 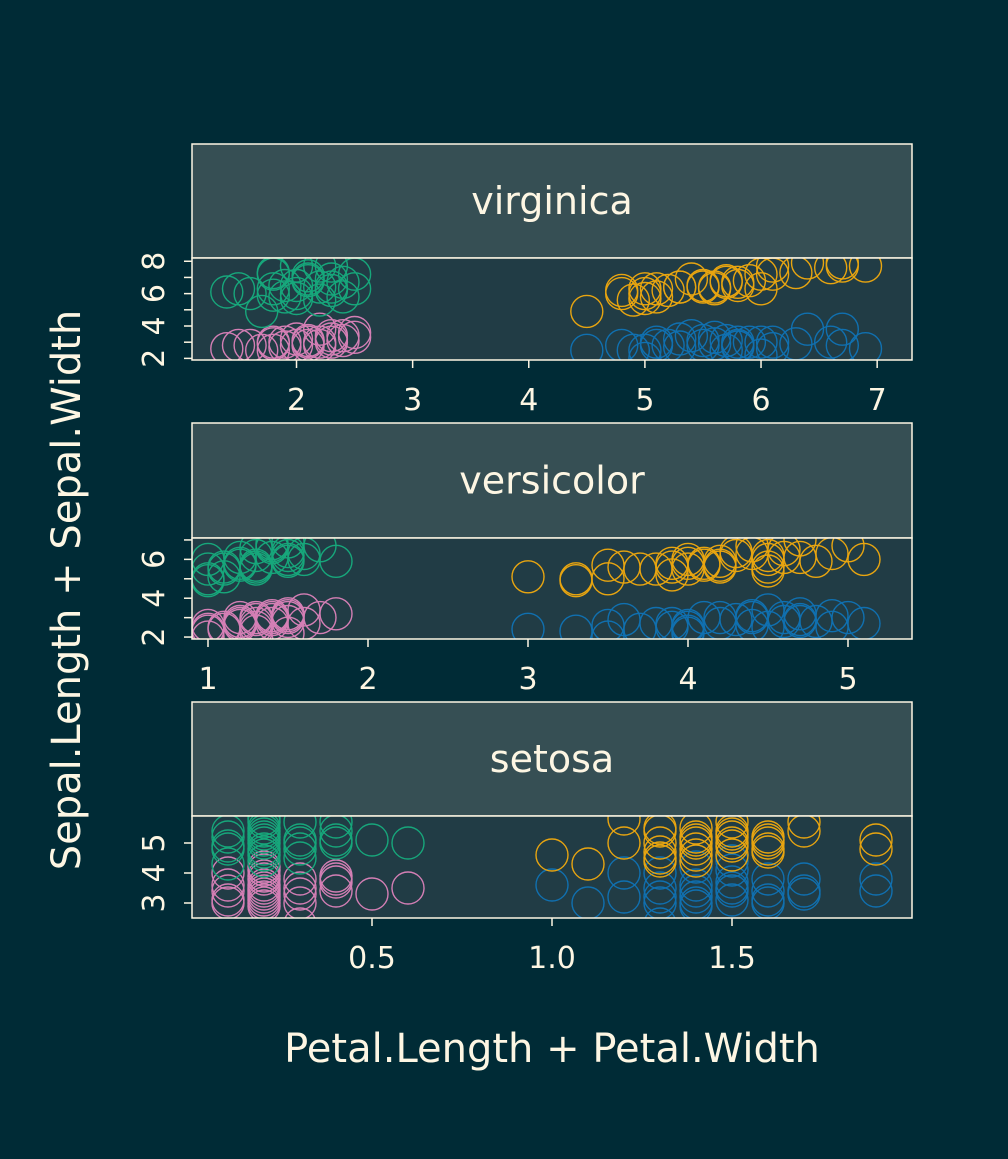 What do you see at coordinates (372, 958) in the screenshot?
I see `x-tick-label-setosa-0: 0.5` at bounding box center [372, 958].